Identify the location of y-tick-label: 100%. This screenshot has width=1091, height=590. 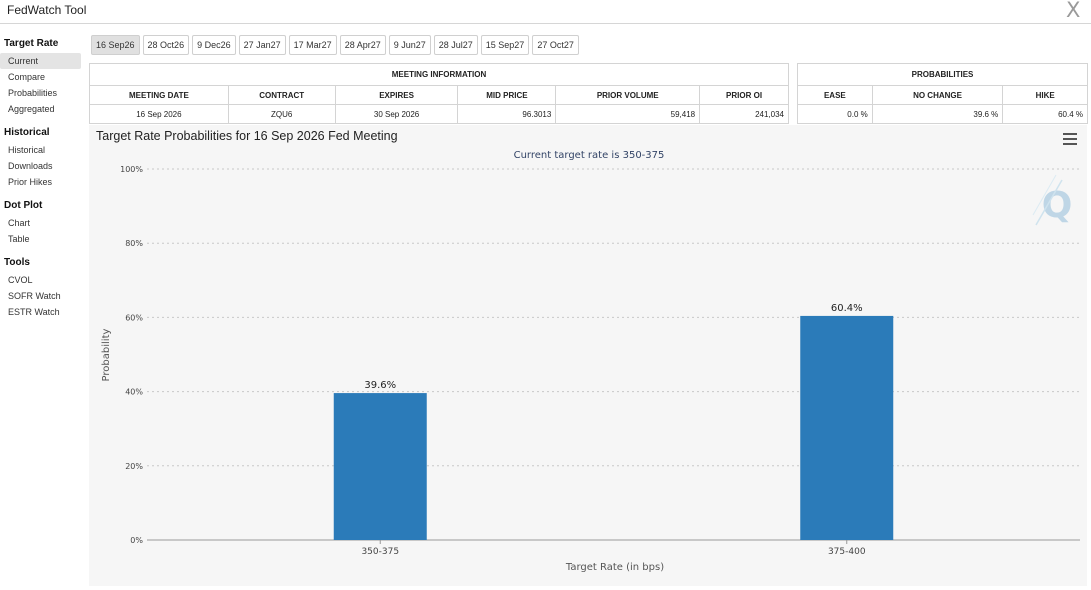
(131, 169).